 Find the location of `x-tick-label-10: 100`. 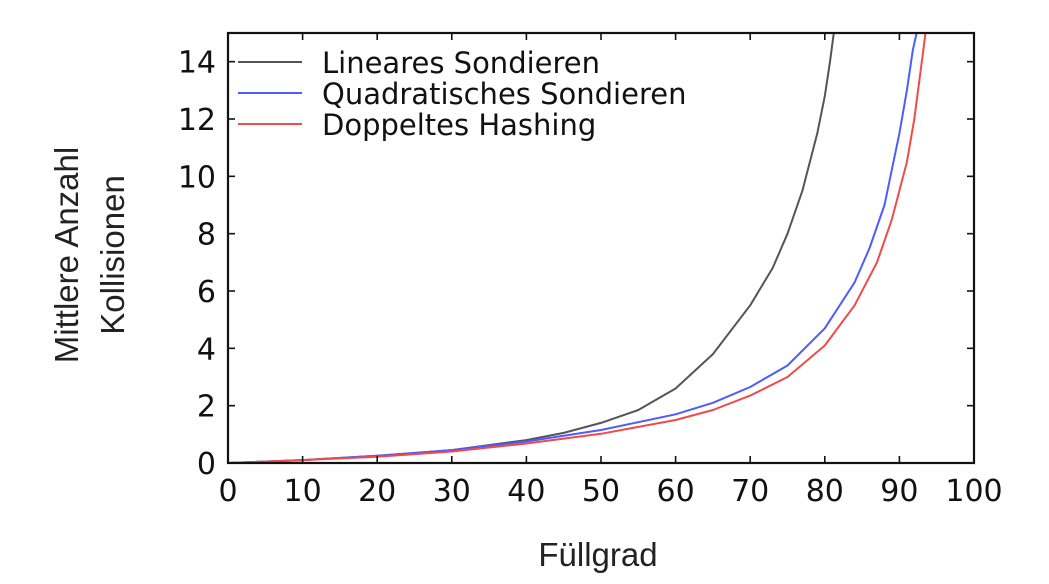

x-tick-label-10: 100 is located at coordinates (973, 491).